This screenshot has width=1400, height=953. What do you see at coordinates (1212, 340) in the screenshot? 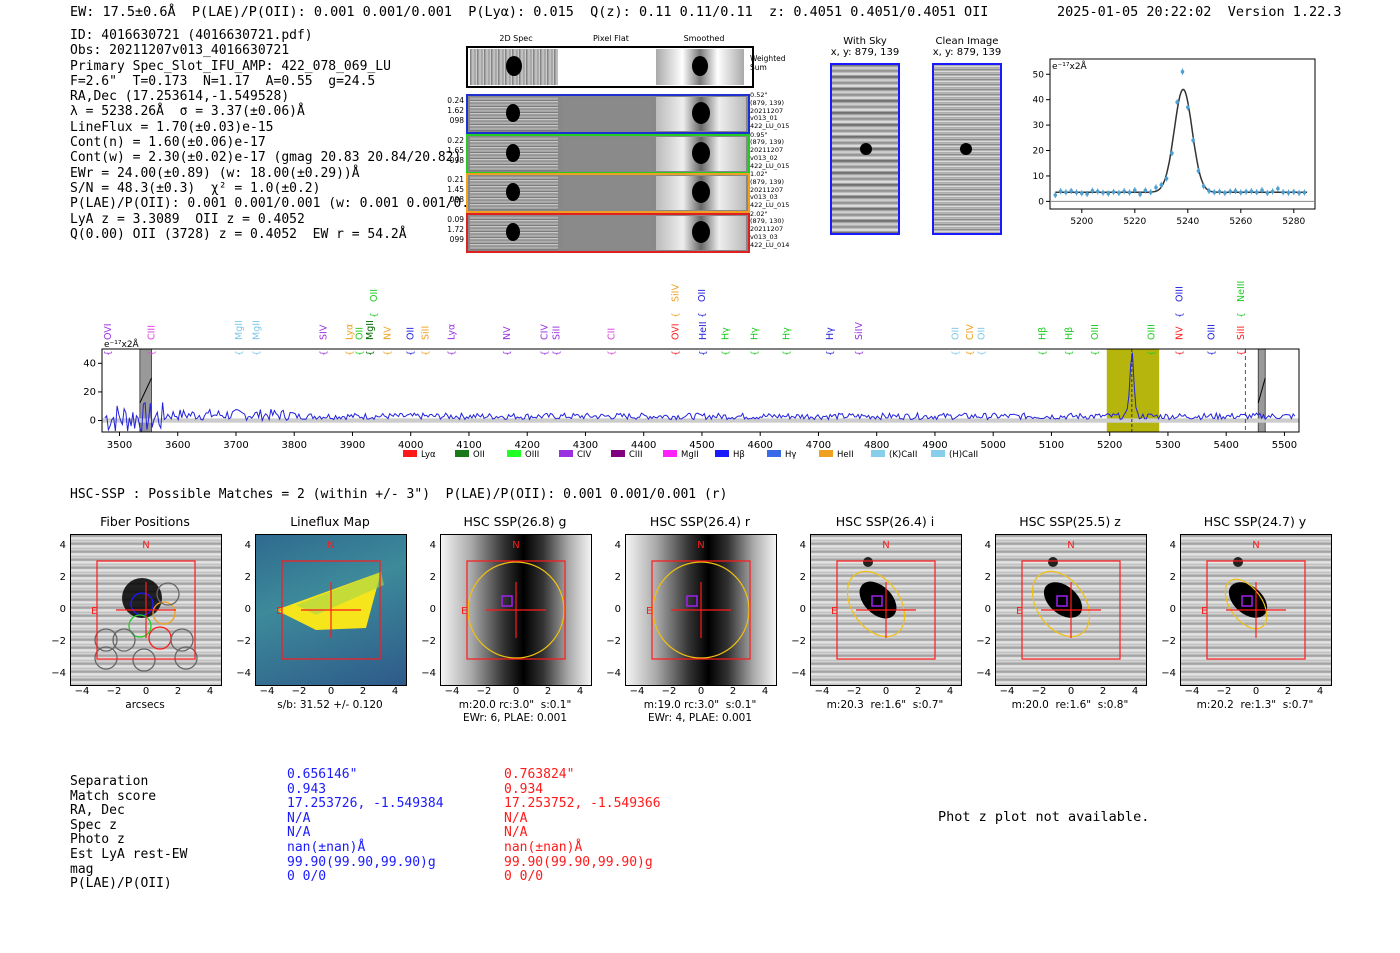
I see `spectral-line-label: OIII {` at bounding box center [1212, 340].